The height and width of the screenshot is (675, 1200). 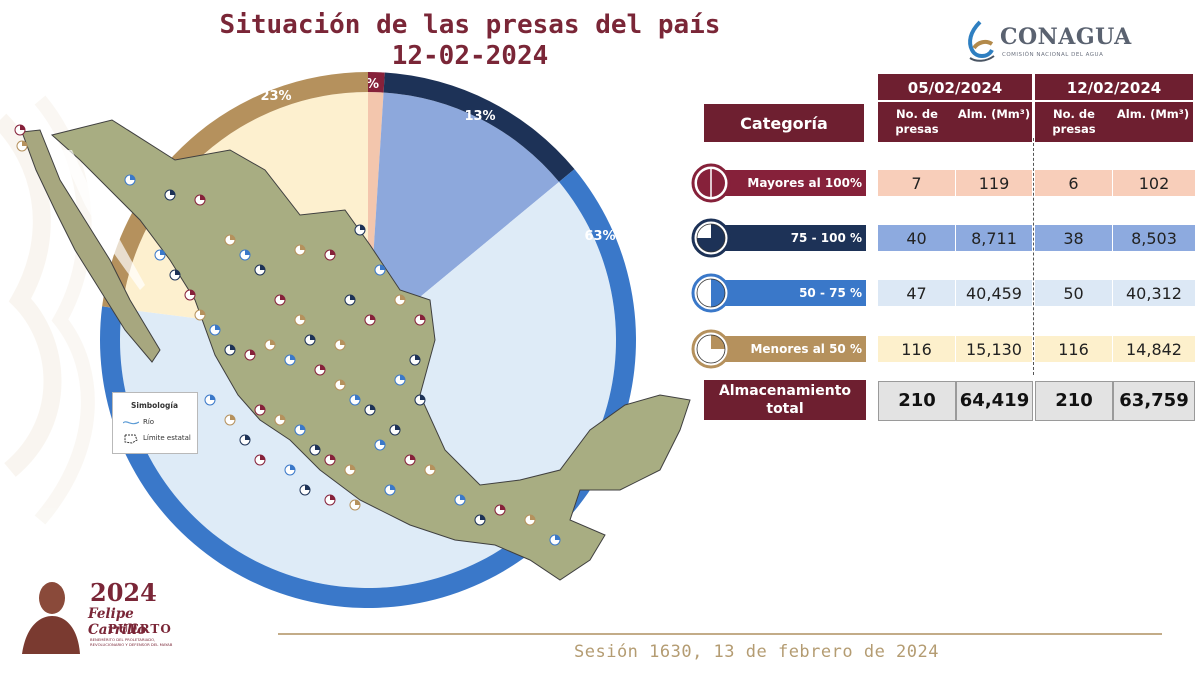 I want to click on emblem-name-2: PUERTO, so click(x=140, y=629).